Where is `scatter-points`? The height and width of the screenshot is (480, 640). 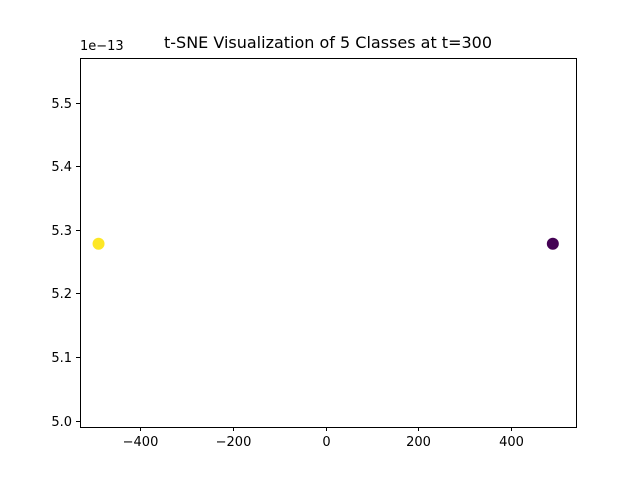
scatter-points is located at coordinates (325, 243).